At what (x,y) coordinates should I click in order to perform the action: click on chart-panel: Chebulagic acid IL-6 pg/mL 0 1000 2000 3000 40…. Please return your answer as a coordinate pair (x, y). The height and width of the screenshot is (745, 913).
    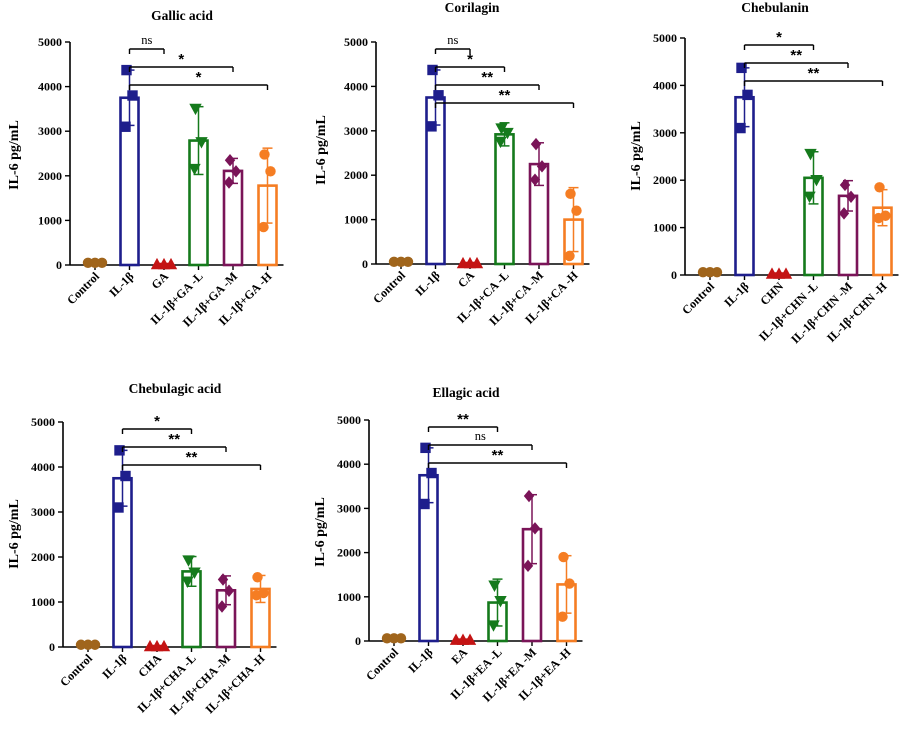
    Looking at the image, I should click on (142, 549).